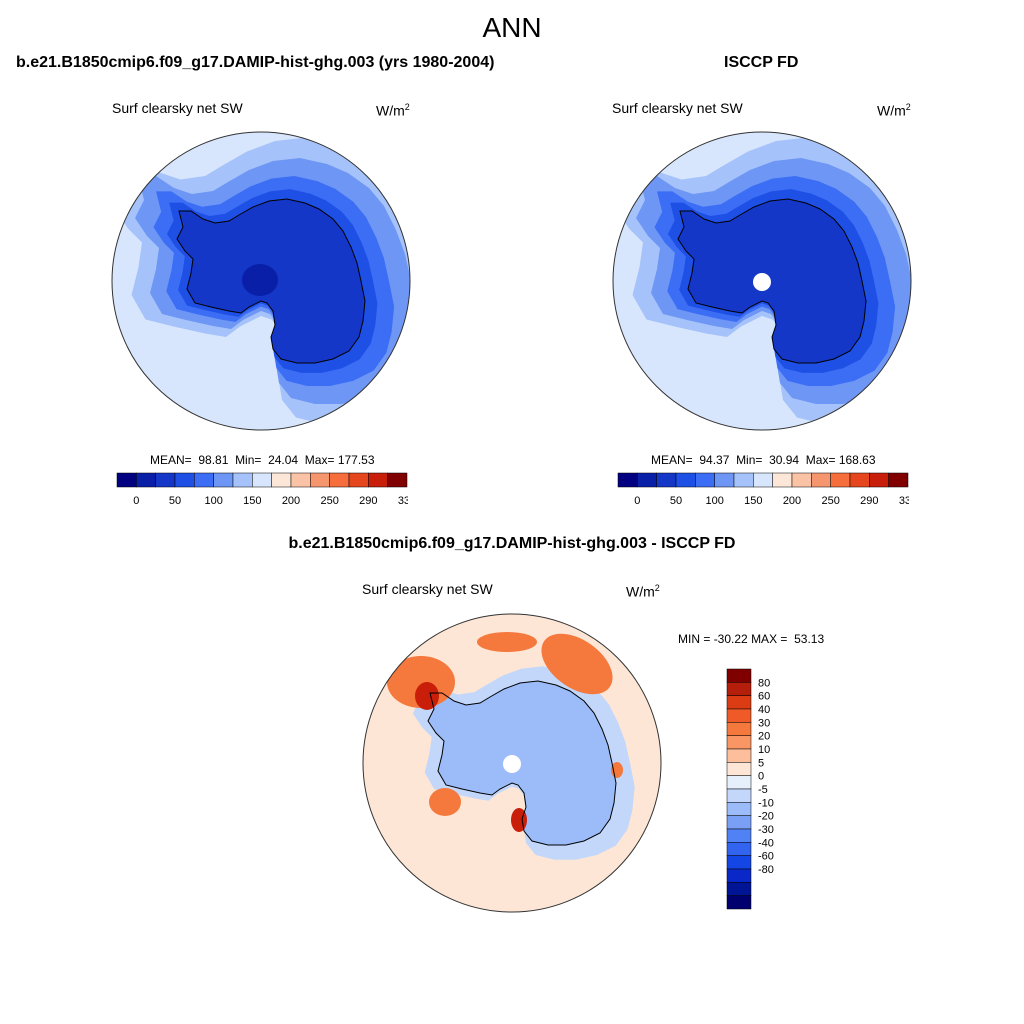  Describe the element at coordinates (512, 27) in the screenshot. I see `page-title: ANN` at that location.